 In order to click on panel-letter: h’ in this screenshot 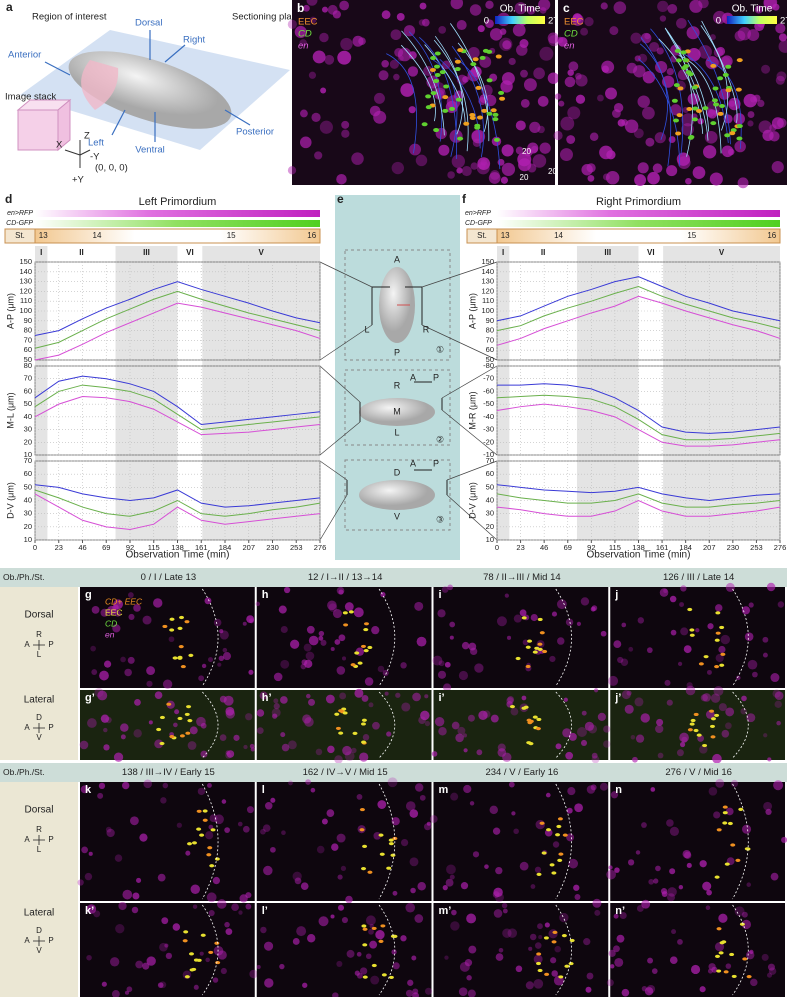, I will do `click(267, 698)`.